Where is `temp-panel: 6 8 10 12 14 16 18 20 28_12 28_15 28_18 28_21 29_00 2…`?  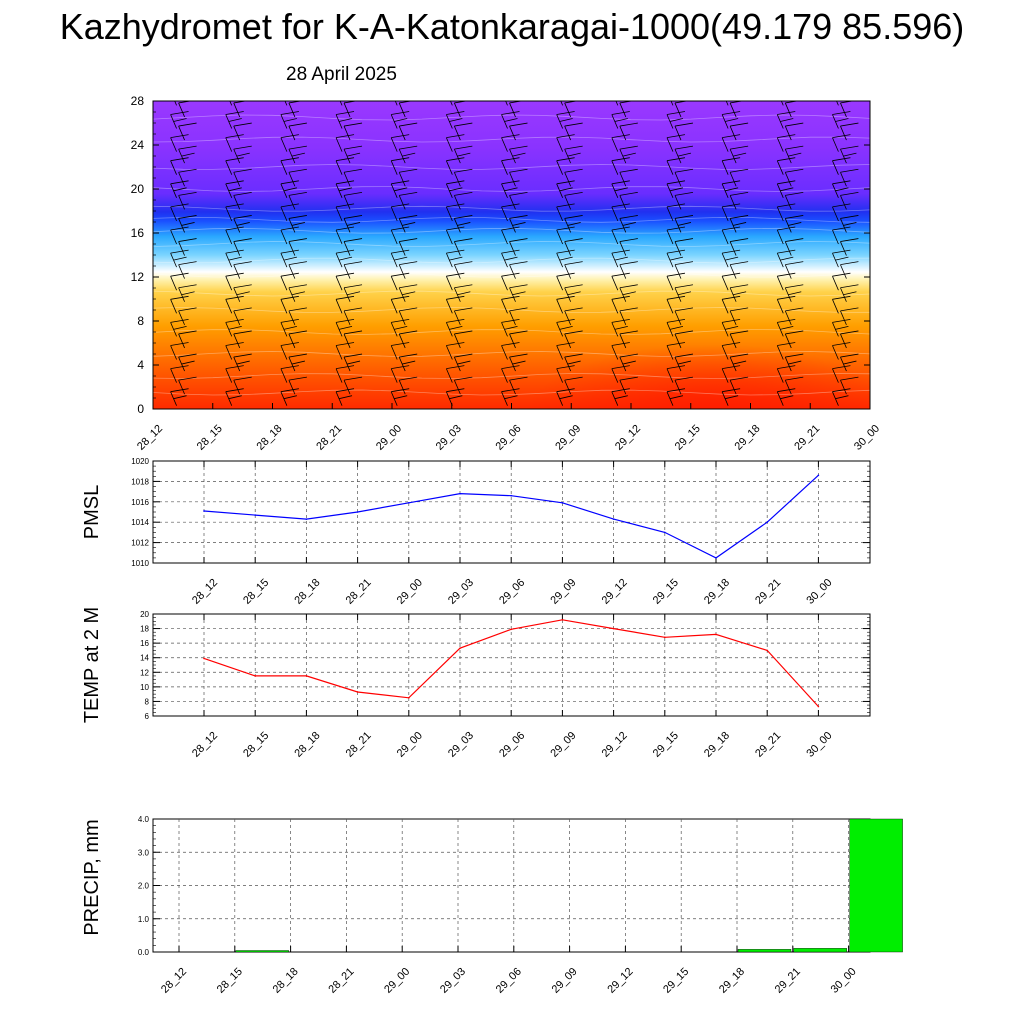 temp-panel: 6 8 10 12 14 16 18 20 28_12 28_15 28_18 28_21 29_00 2… is located at coordinates (476, 683).